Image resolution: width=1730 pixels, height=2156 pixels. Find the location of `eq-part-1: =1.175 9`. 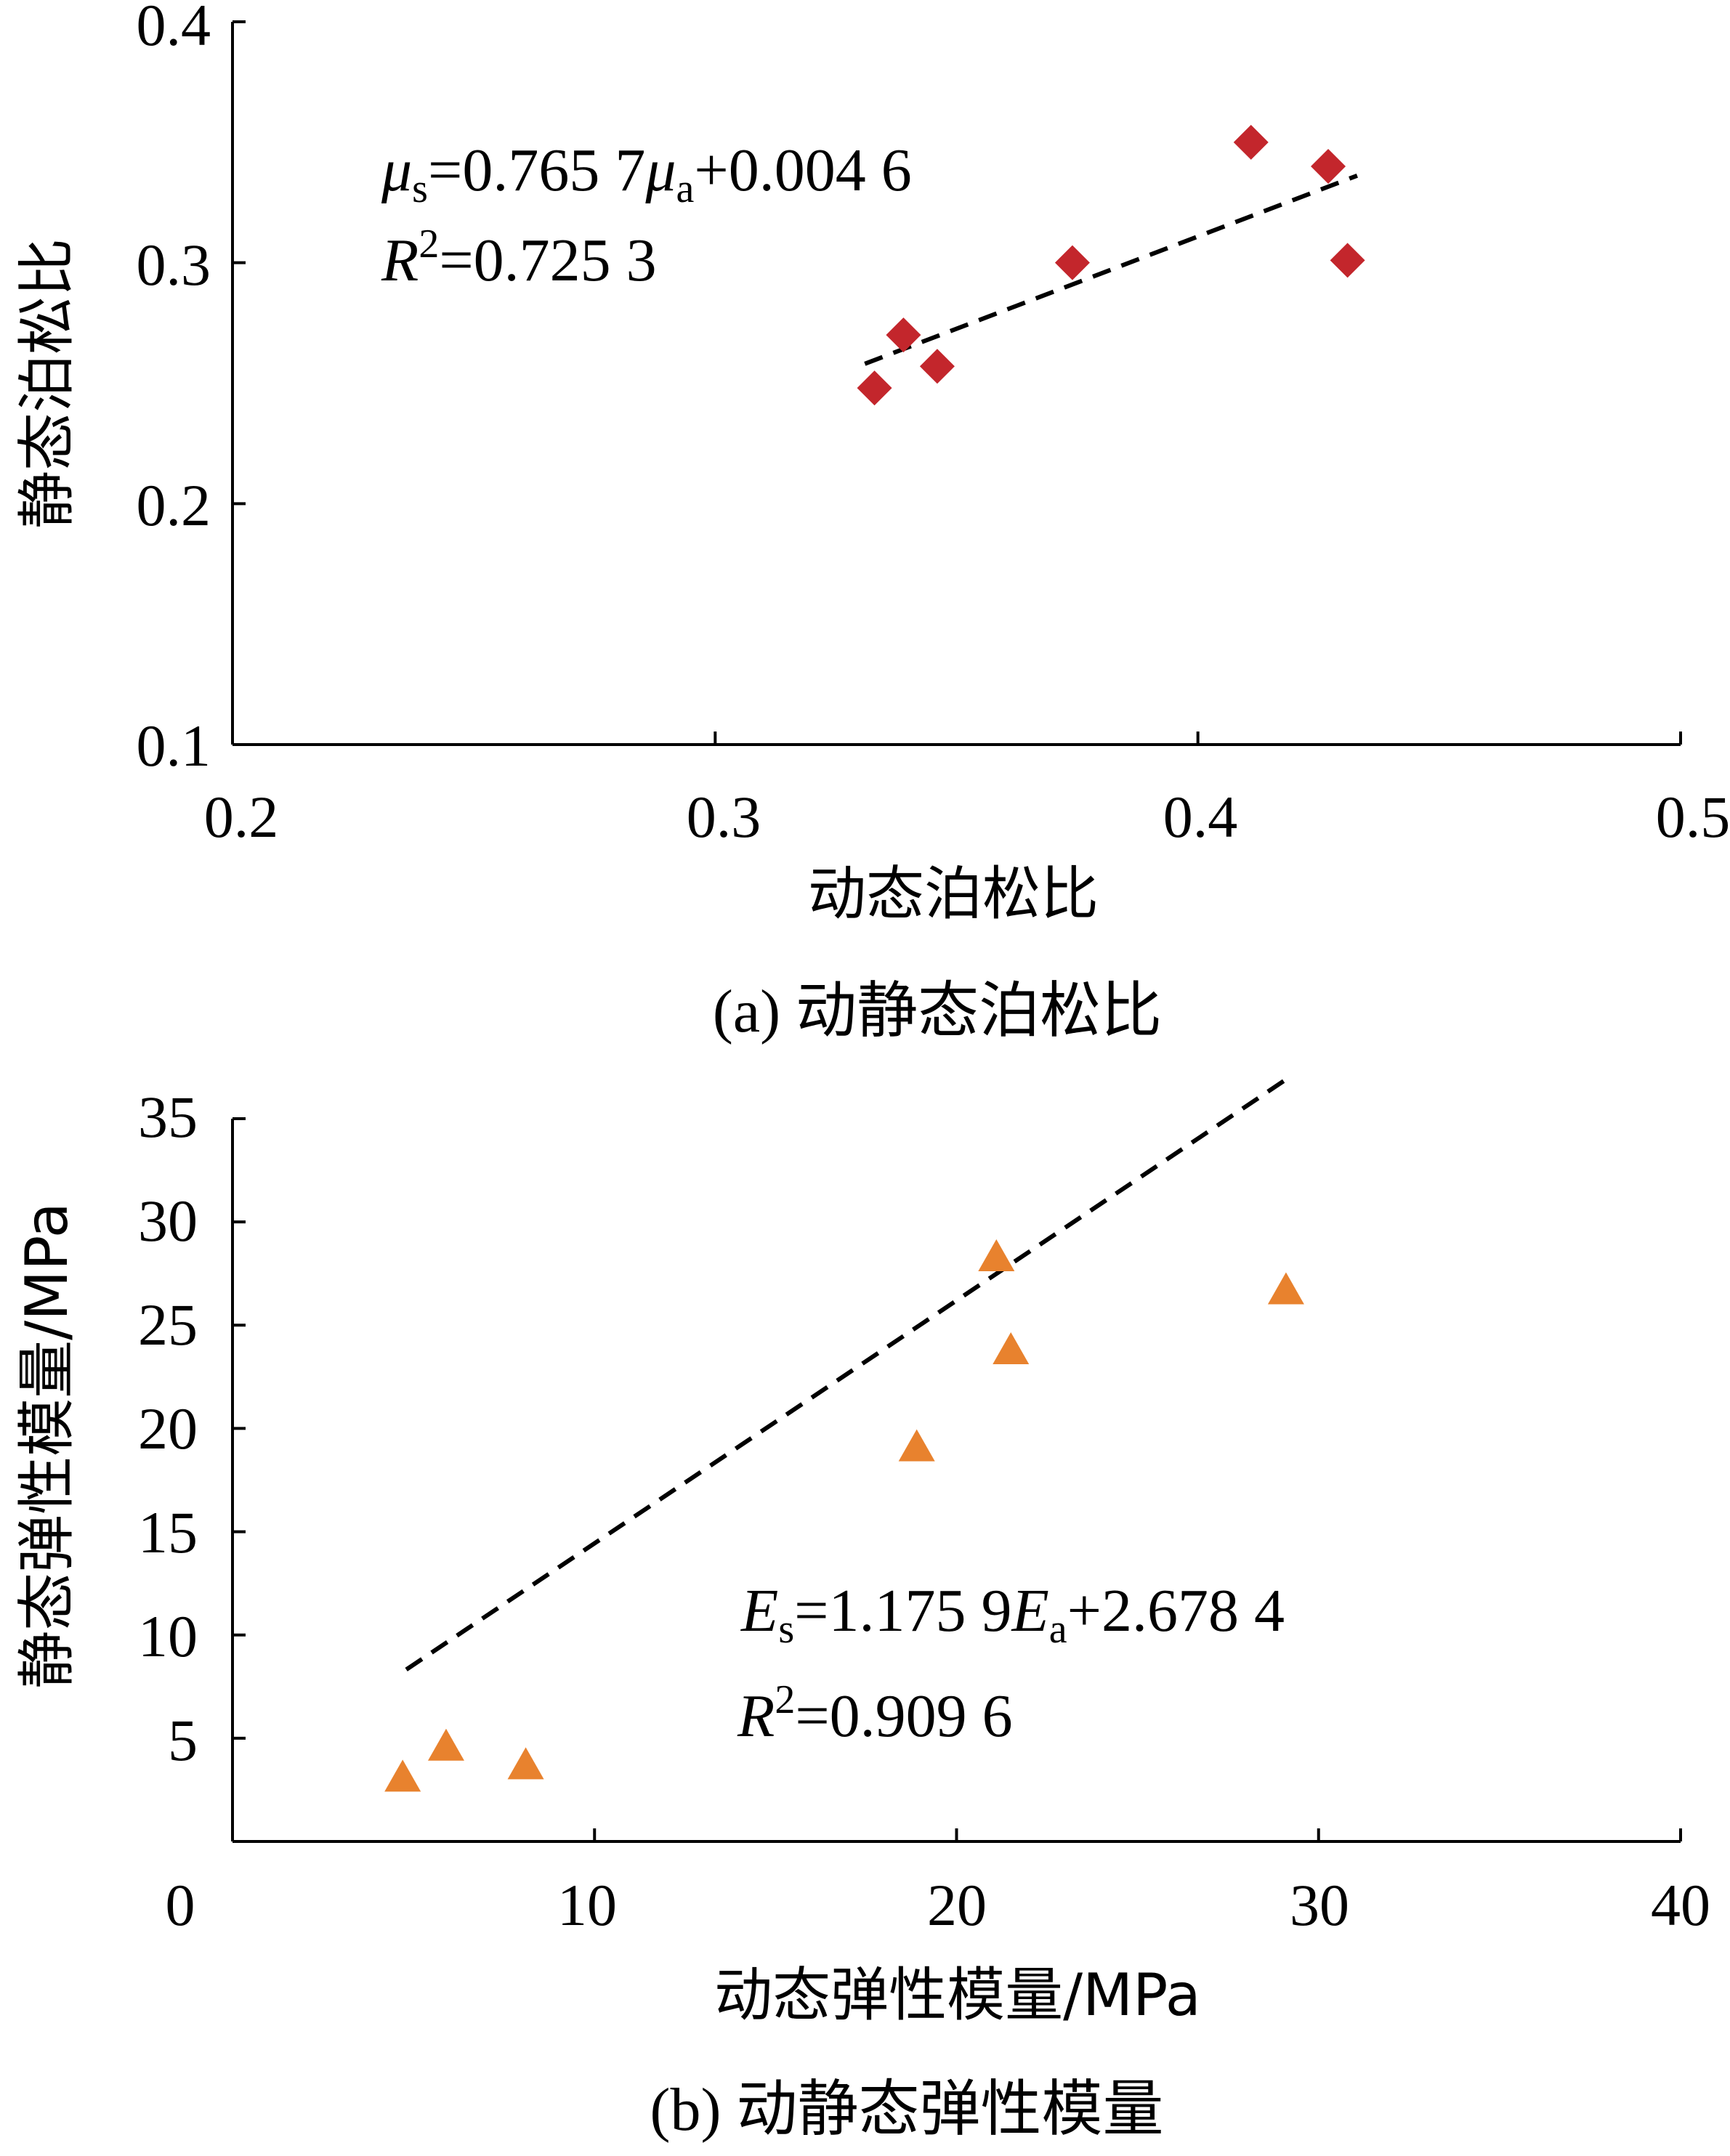

eq-part-1: =1.175 9 is located at coordinates (902, 1611).